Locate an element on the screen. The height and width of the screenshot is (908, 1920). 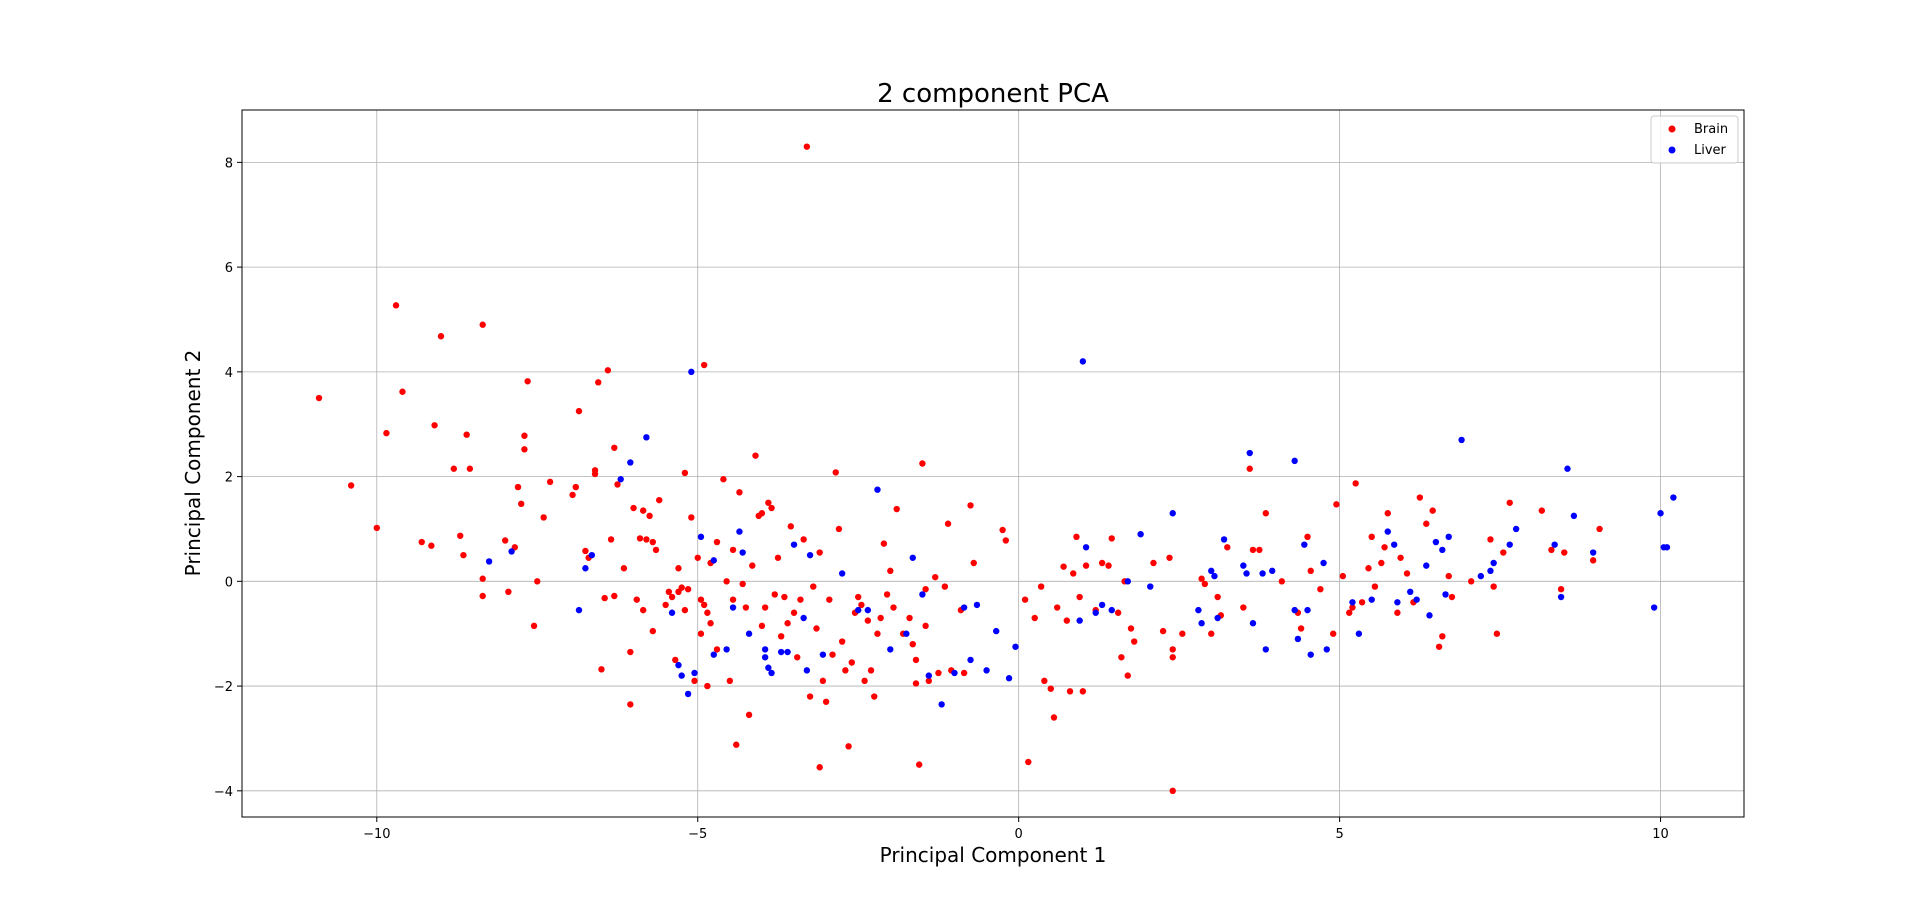
legend: Brain Liver is located at coordinates (1694, 139).